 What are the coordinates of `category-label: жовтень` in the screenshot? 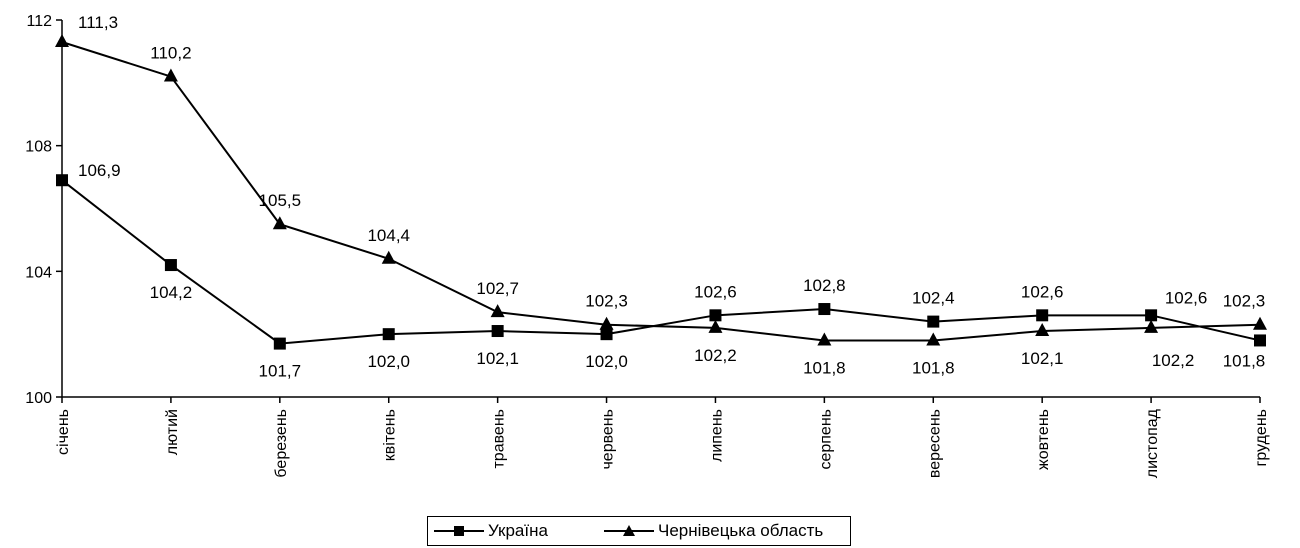 It's located at (1043, 439).